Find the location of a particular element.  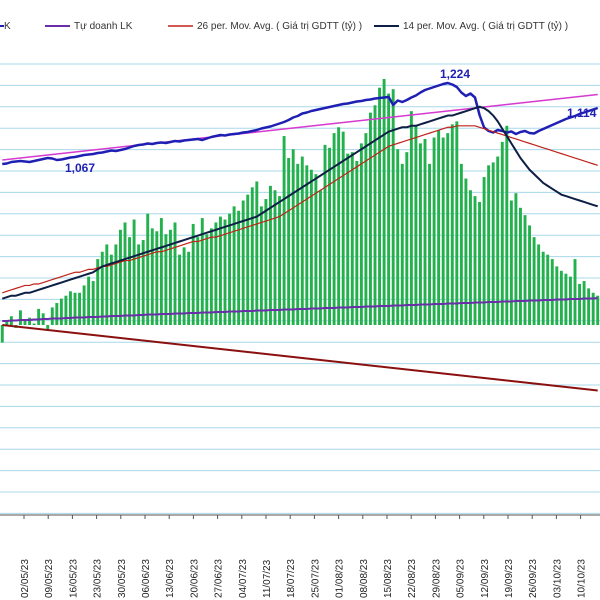

x-tick-label: 16/05/23 is located at coordinates (73, 578).